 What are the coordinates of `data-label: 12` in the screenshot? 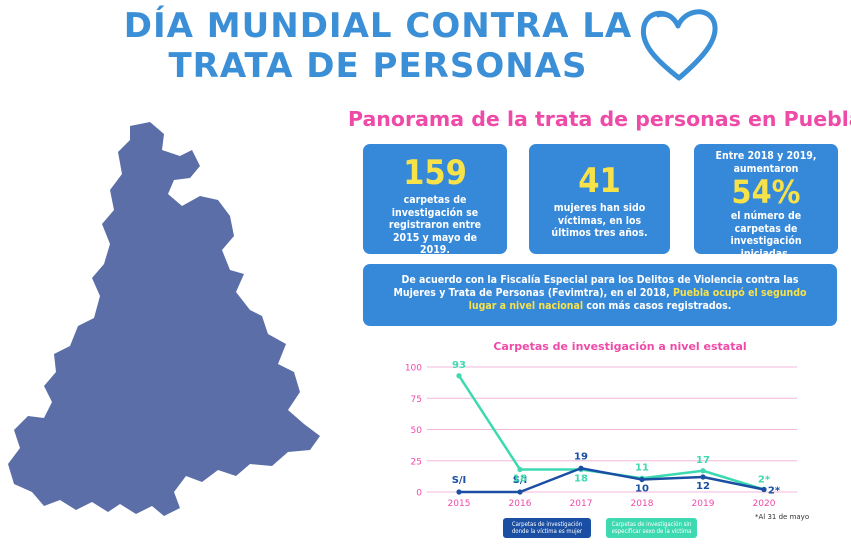 It's located at (703, 486).